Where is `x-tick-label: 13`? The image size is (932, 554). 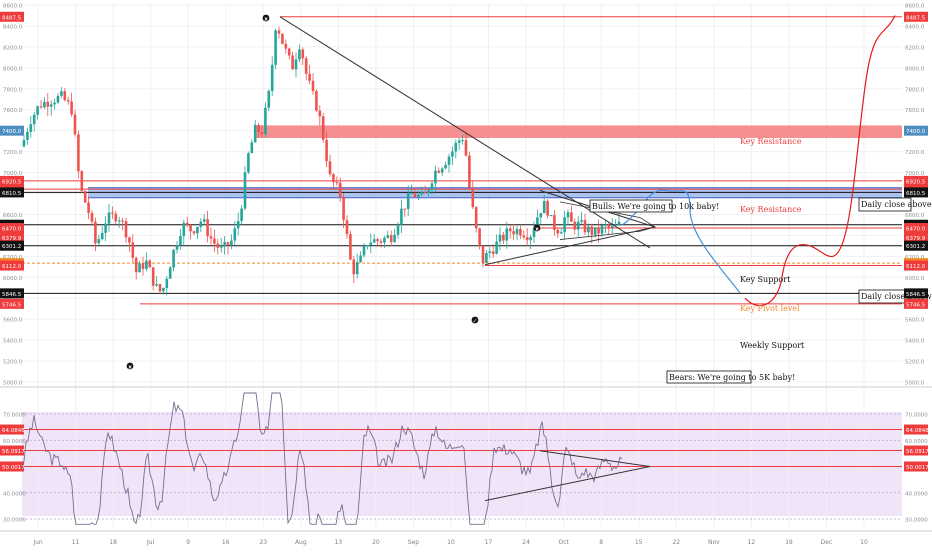
x-tick-label: 13 is located at coordinates (339, 542).